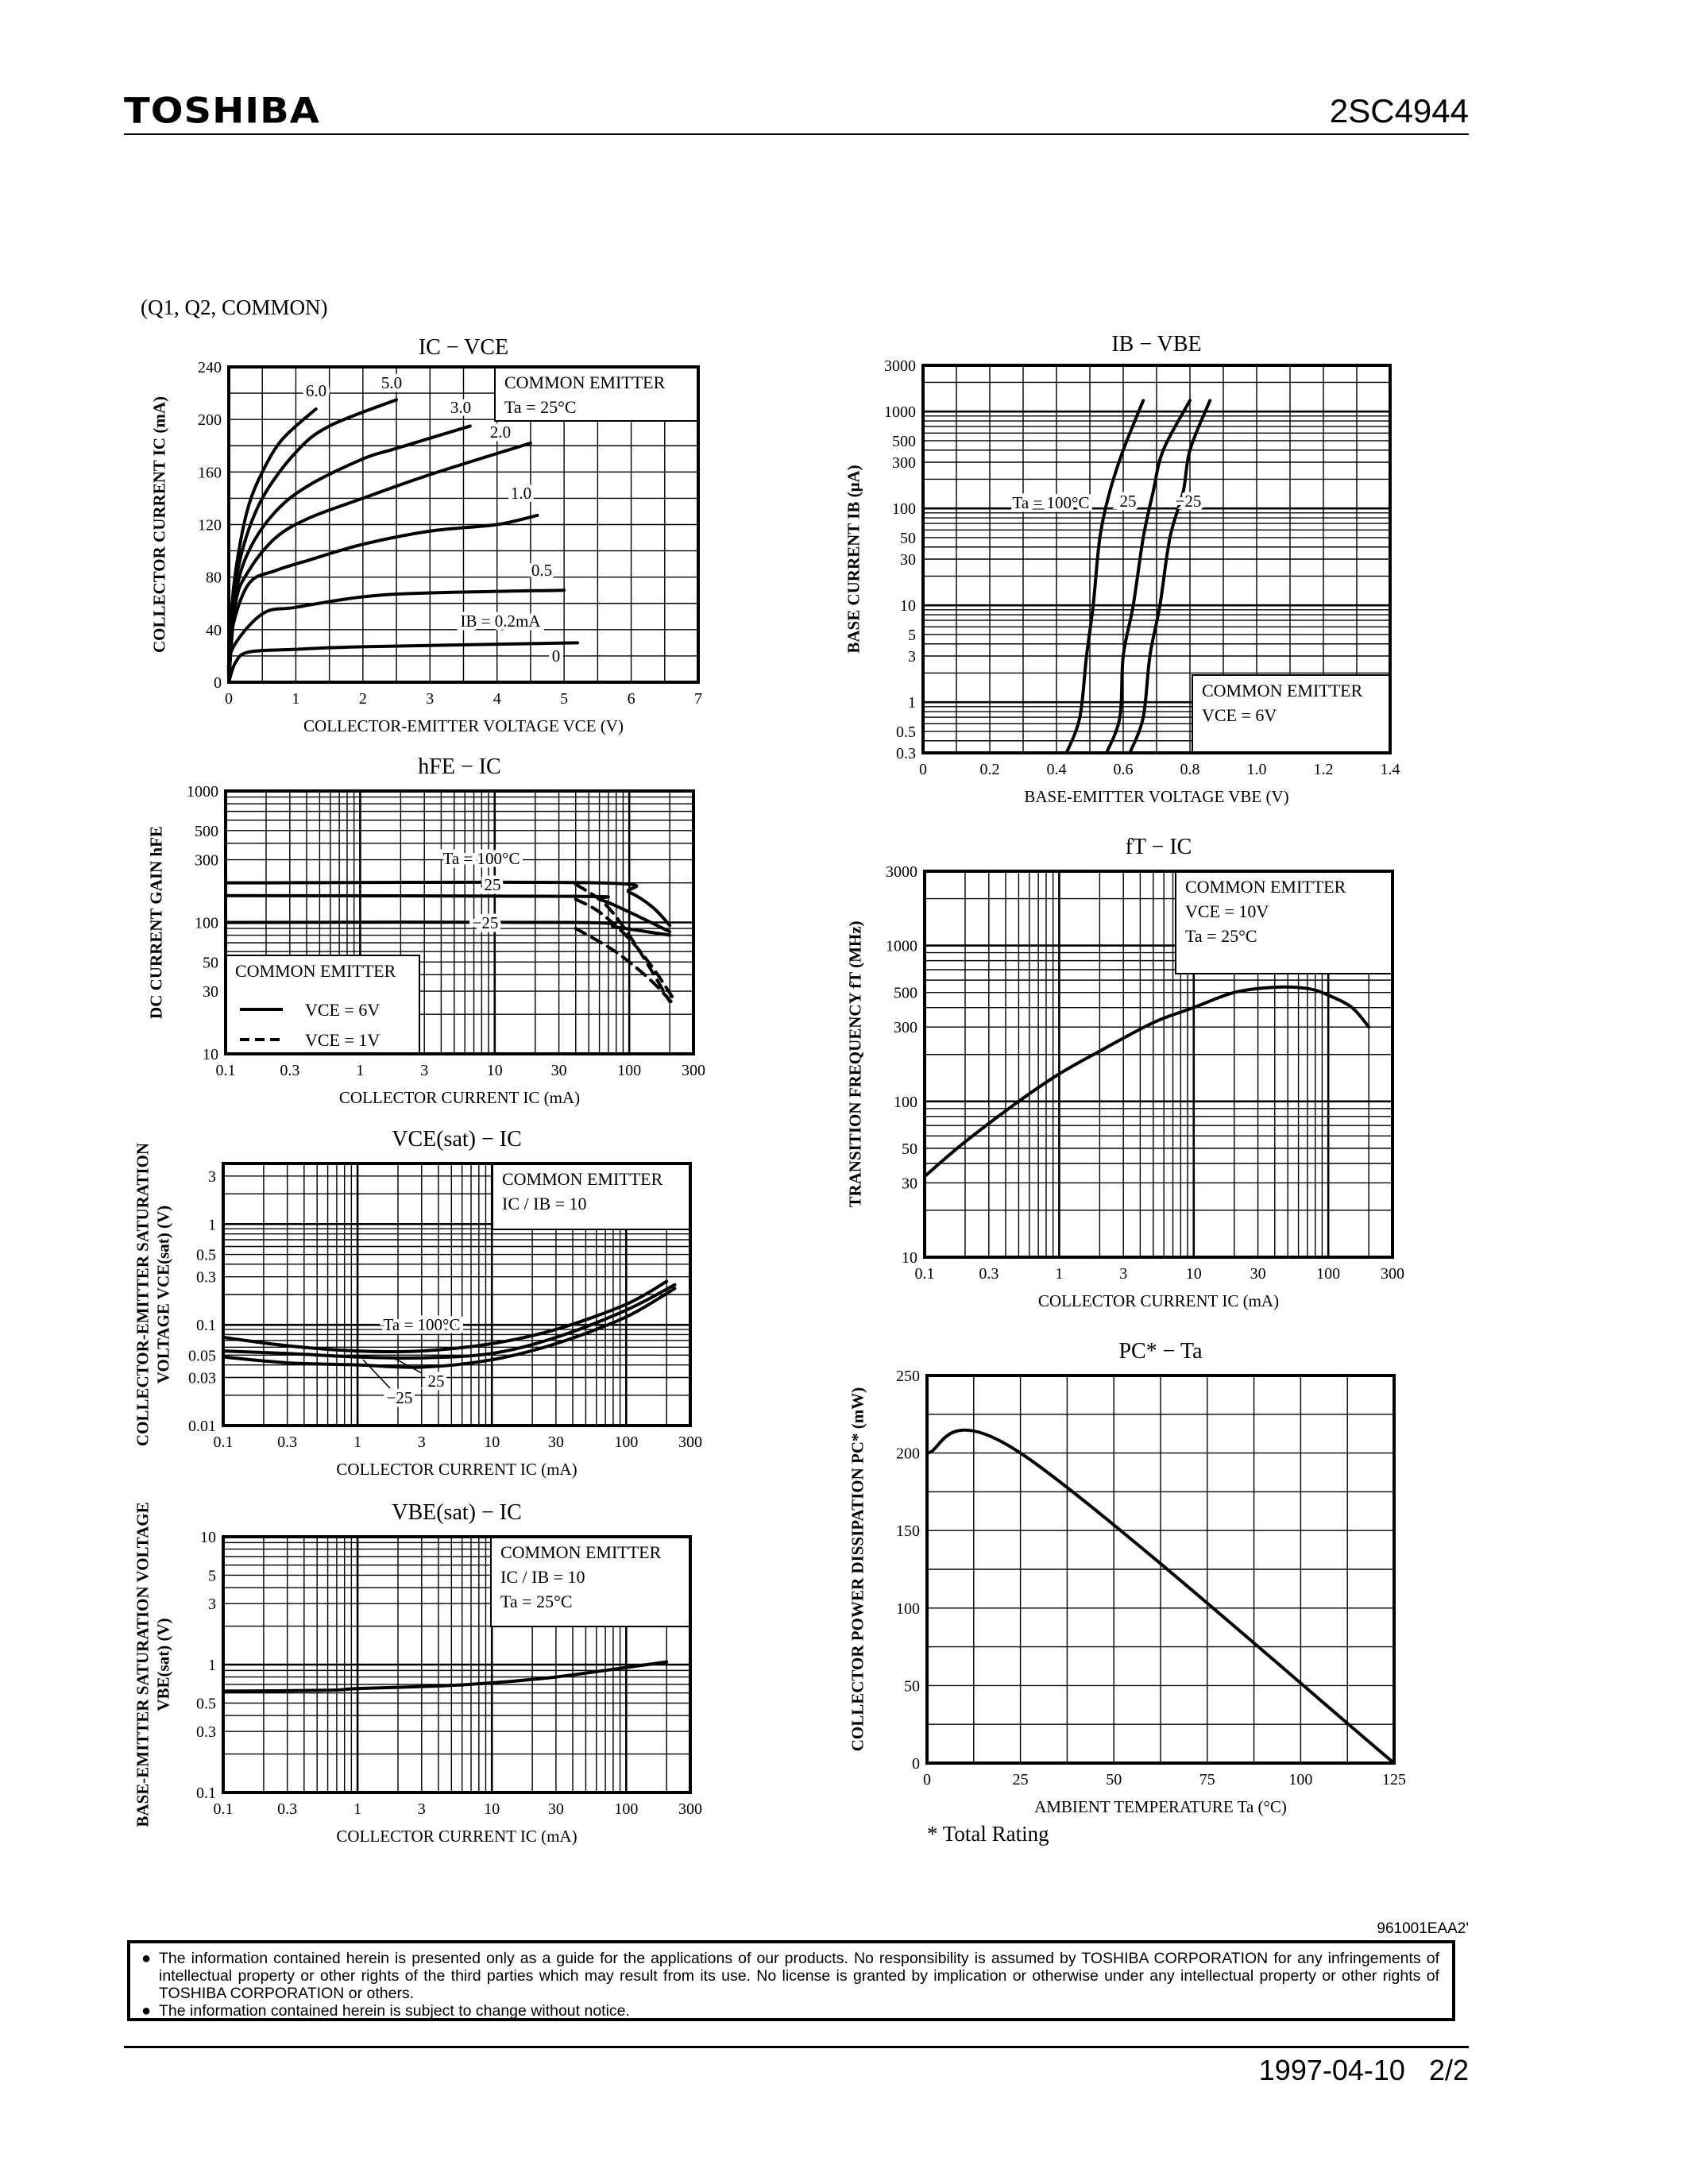  I want to click on chart-title: fT − IC, so click(1159, 847).